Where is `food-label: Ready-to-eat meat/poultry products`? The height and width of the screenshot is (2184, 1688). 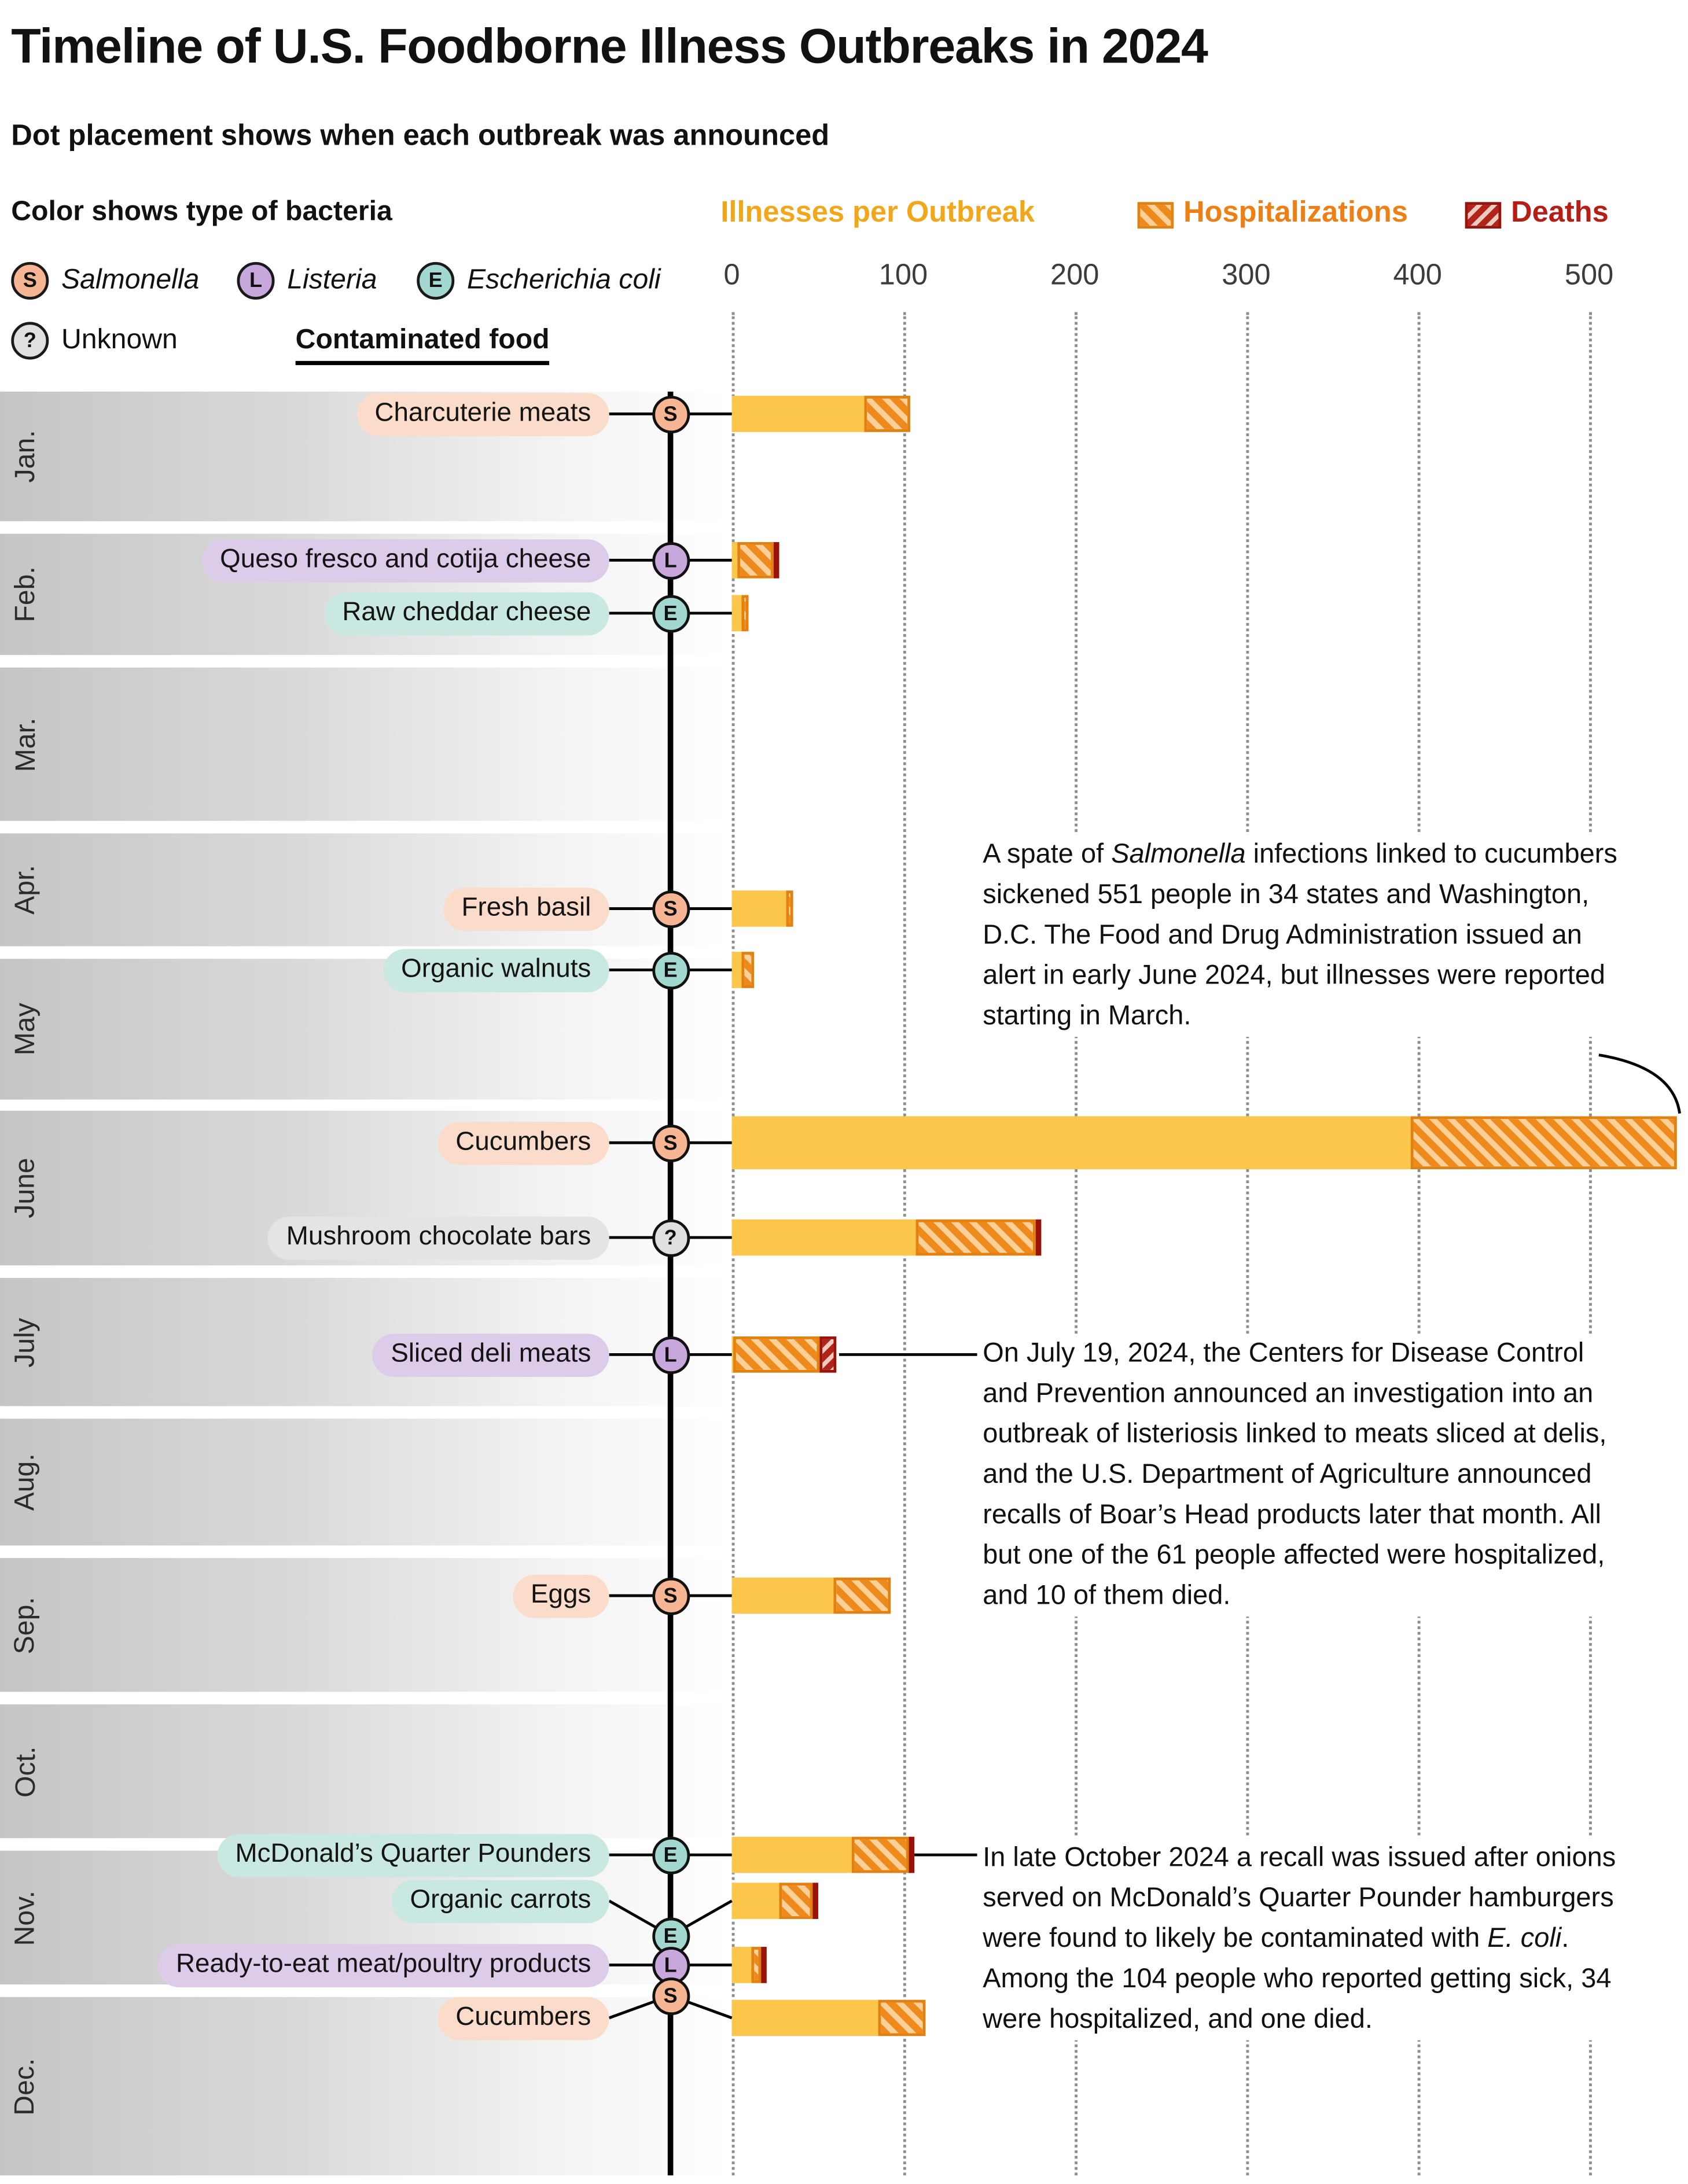 food-label: Ready-to-eat meat/poultry products is located at coordinates (383, 1965).